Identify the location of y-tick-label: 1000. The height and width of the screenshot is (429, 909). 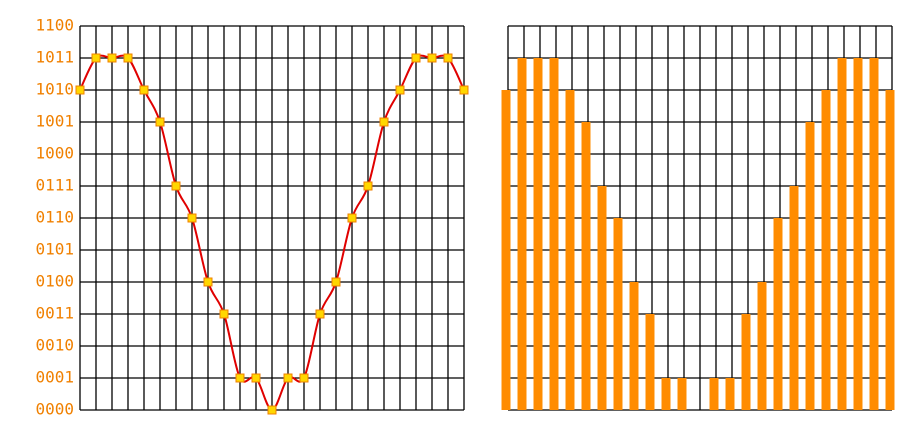
(54, 153).